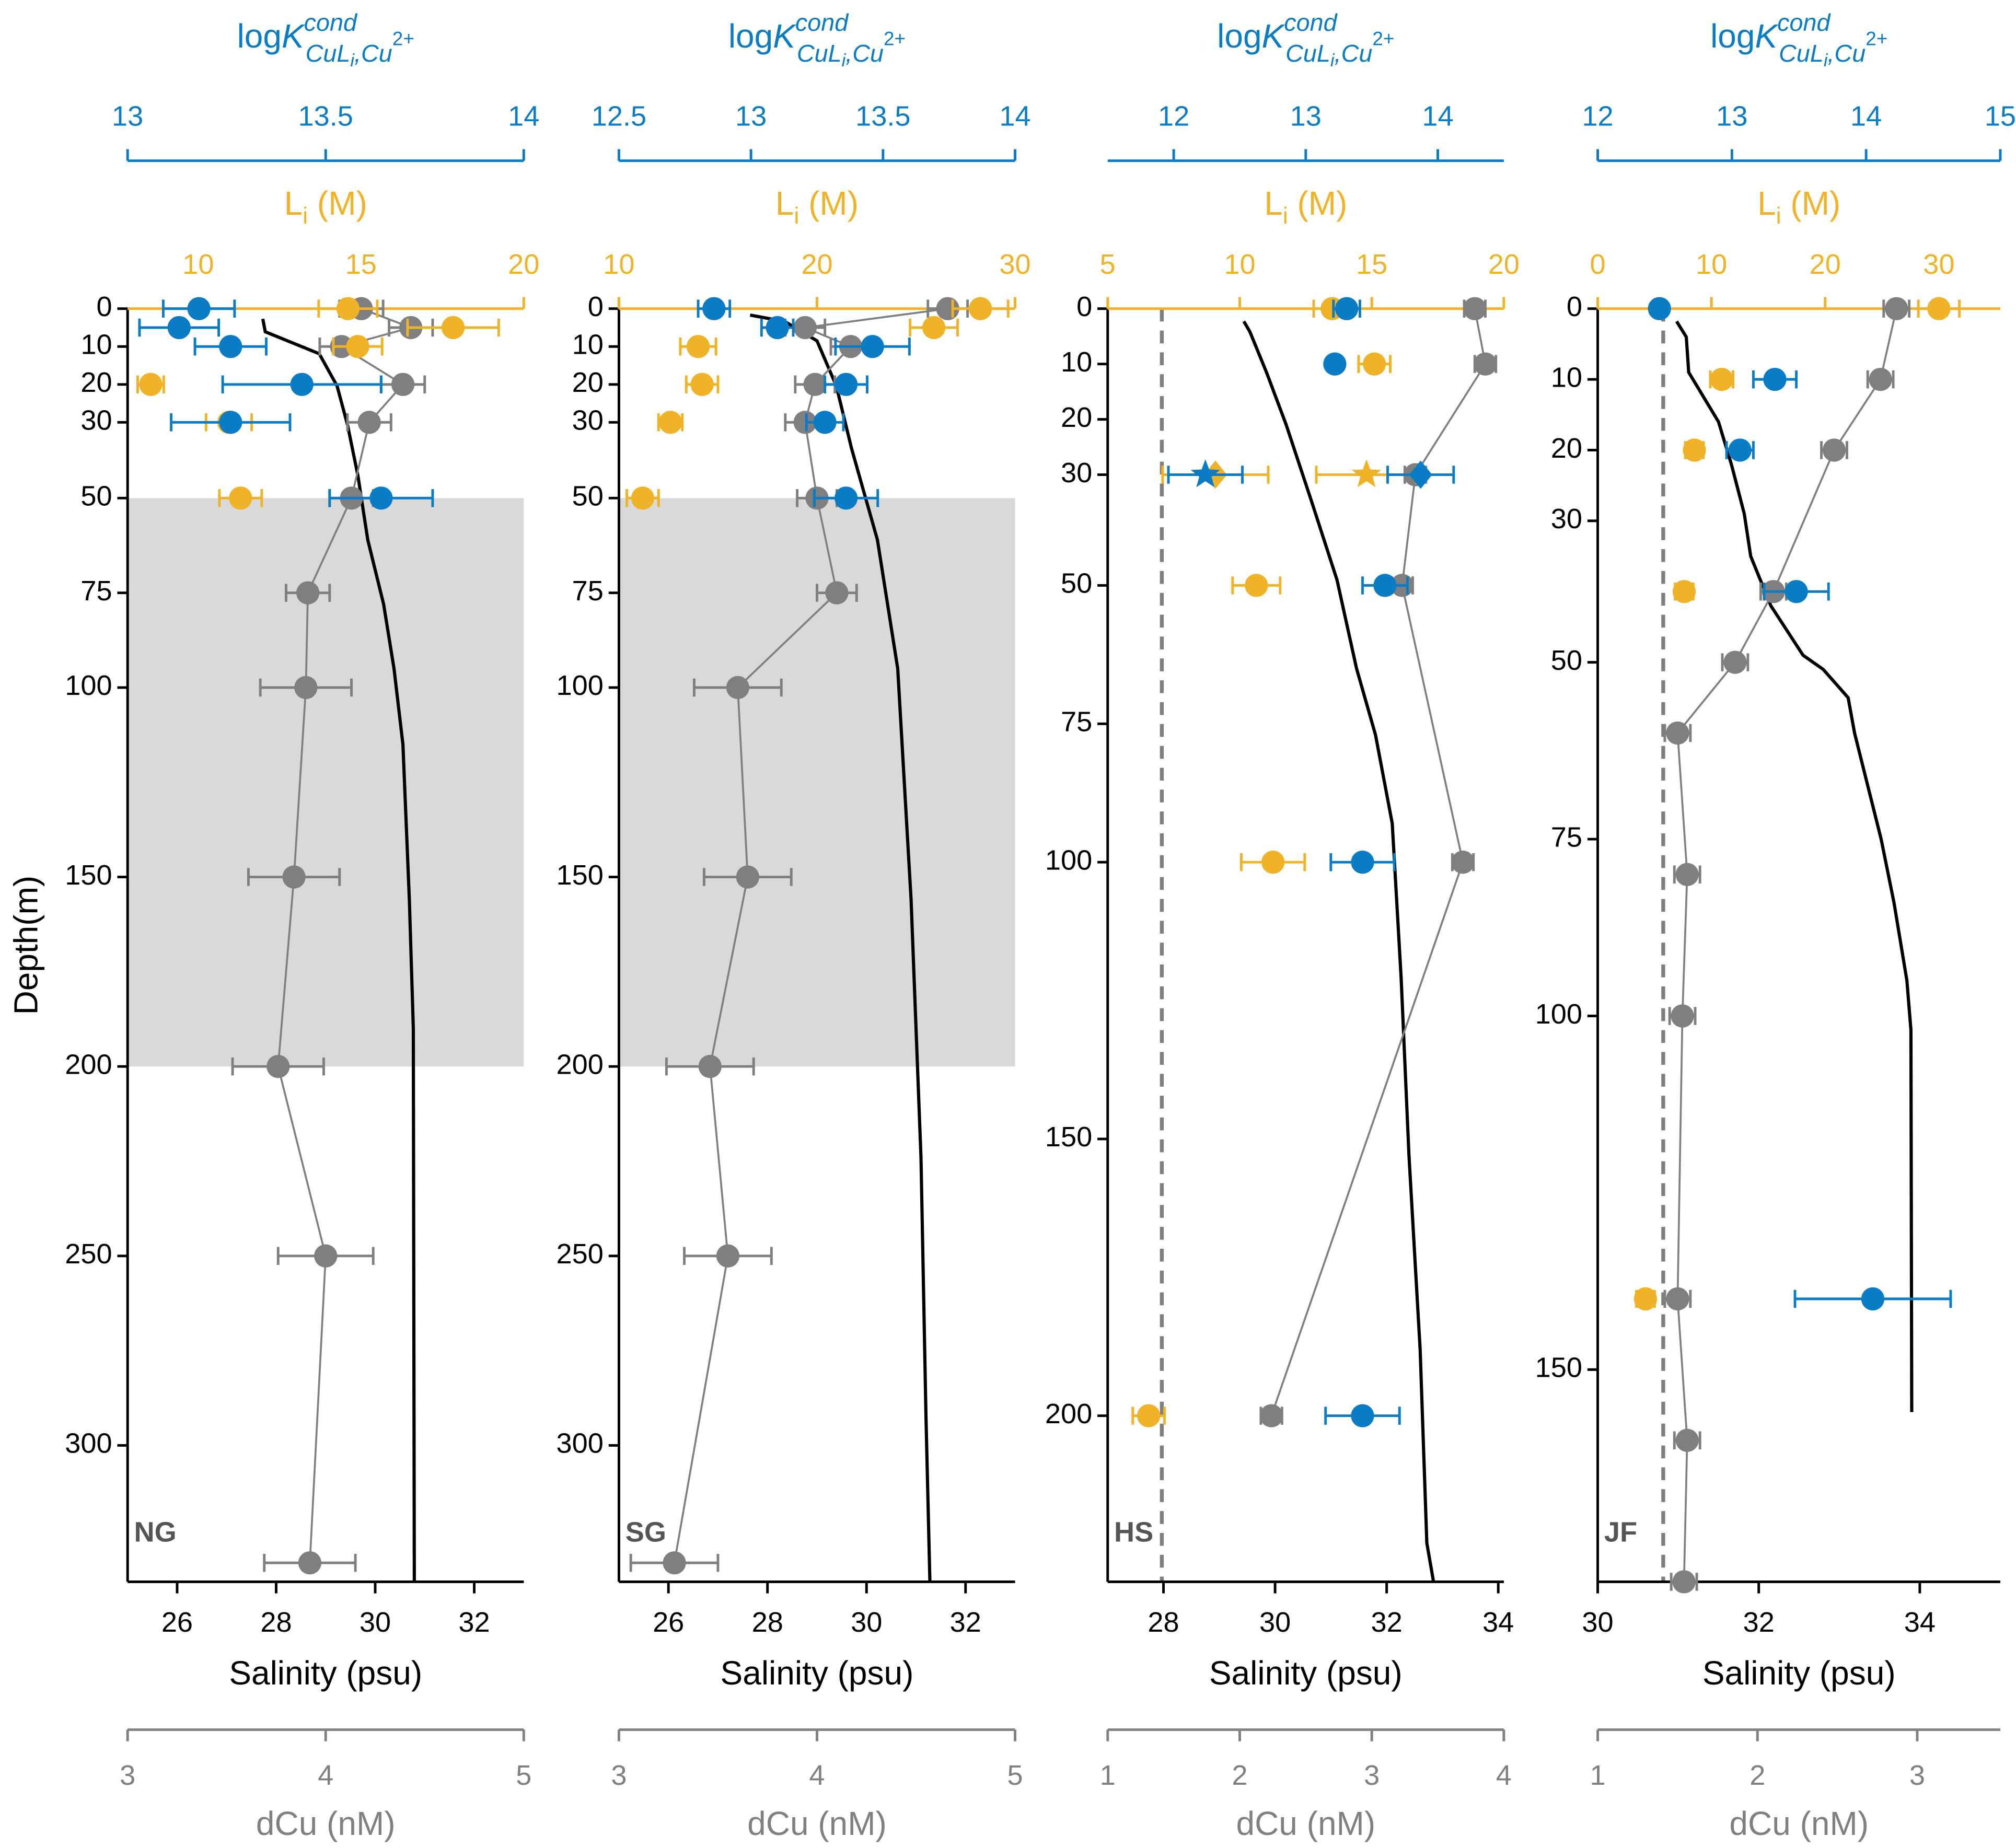 The image size is (2016, 1848). I want to click on panel-label: SG, so click(646, 1532).